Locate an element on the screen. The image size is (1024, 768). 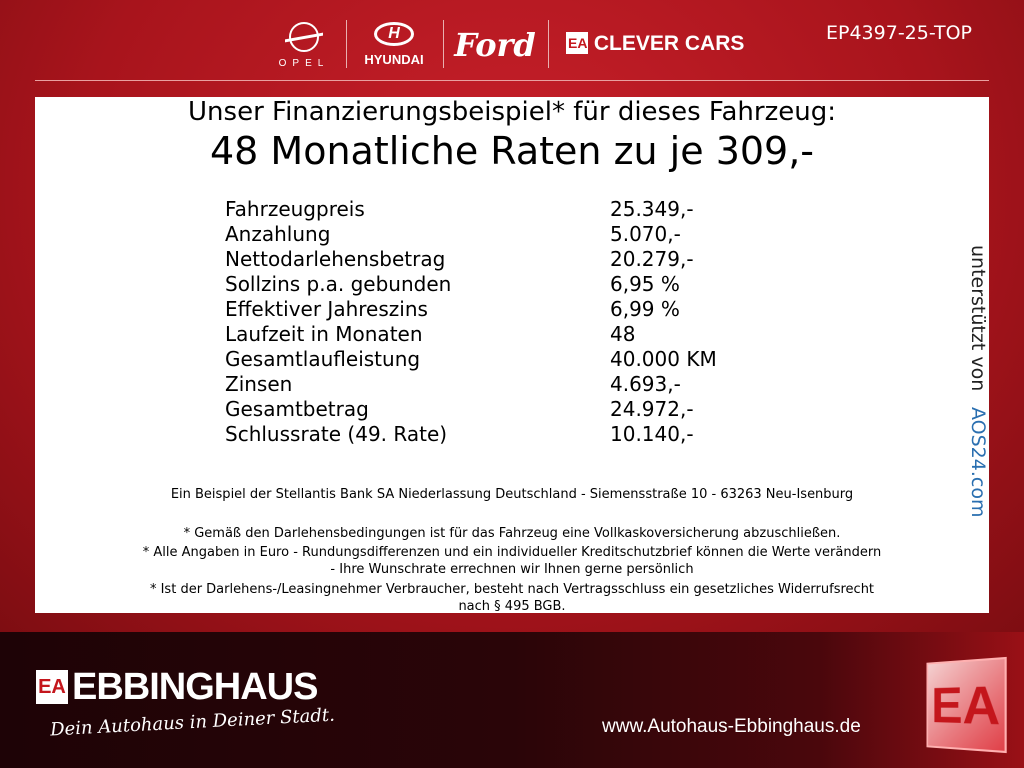
company-name: EBBINGHAUS is located at coordinates (195, 687).